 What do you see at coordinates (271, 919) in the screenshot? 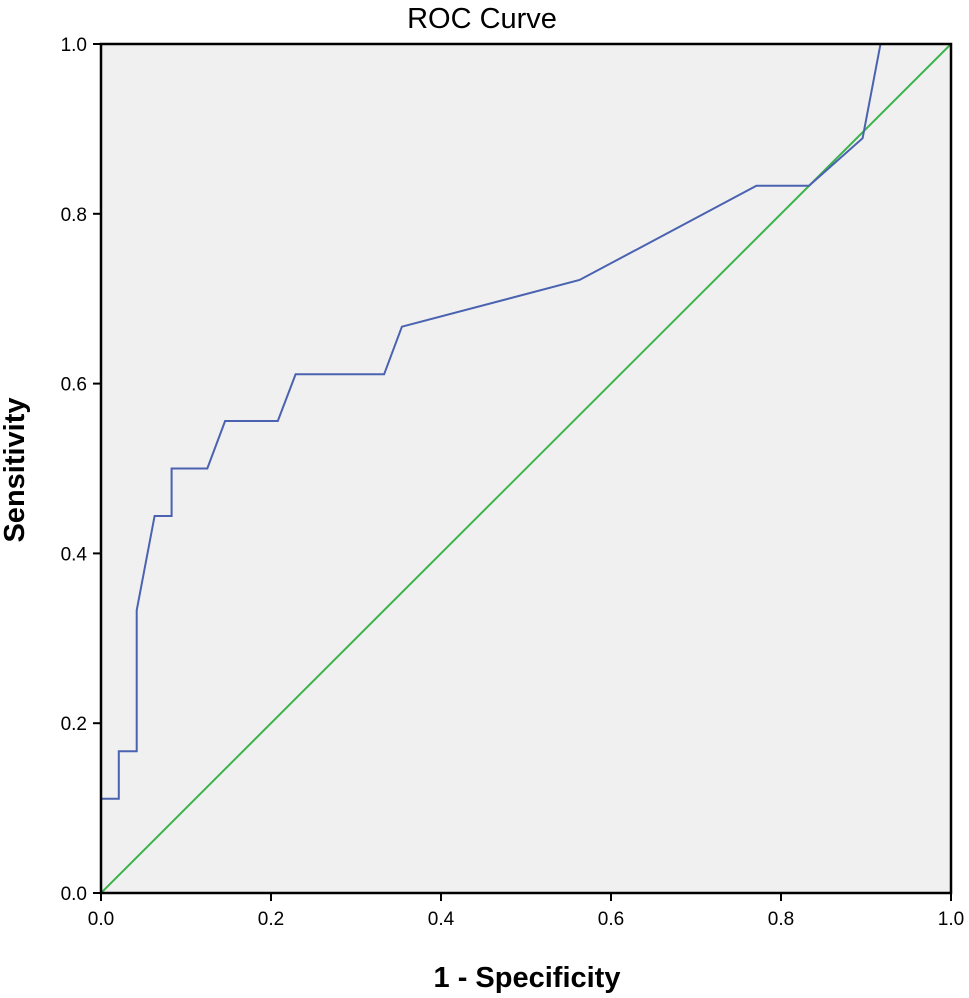
I see `x-tick-label: 0.2` at bounding box center [271, 919].